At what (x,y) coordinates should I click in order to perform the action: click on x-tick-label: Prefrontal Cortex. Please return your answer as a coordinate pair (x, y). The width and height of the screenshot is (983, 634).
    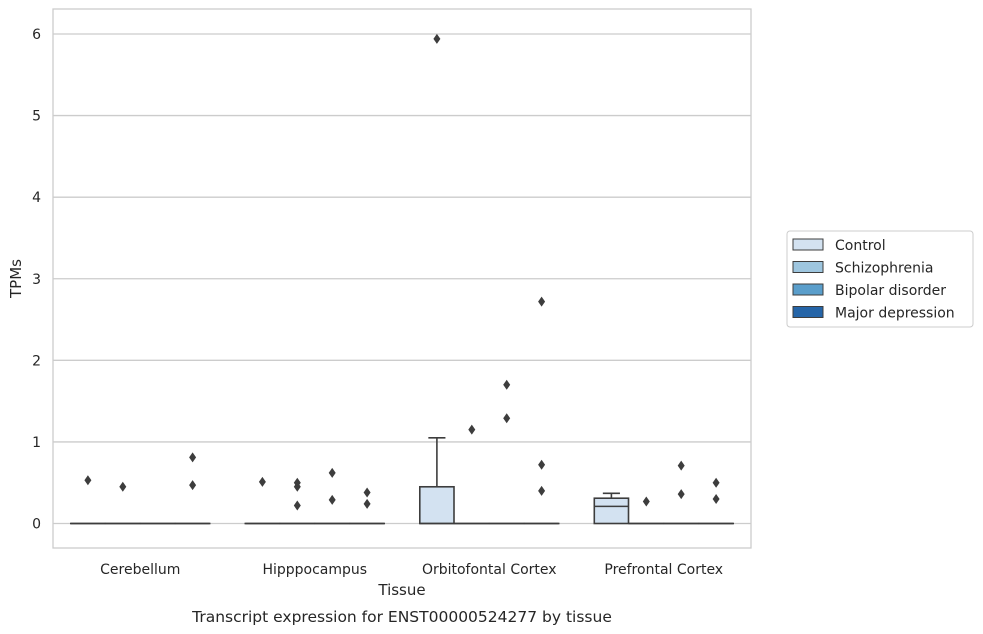
    Looking at the image, I should click on (663, 570).